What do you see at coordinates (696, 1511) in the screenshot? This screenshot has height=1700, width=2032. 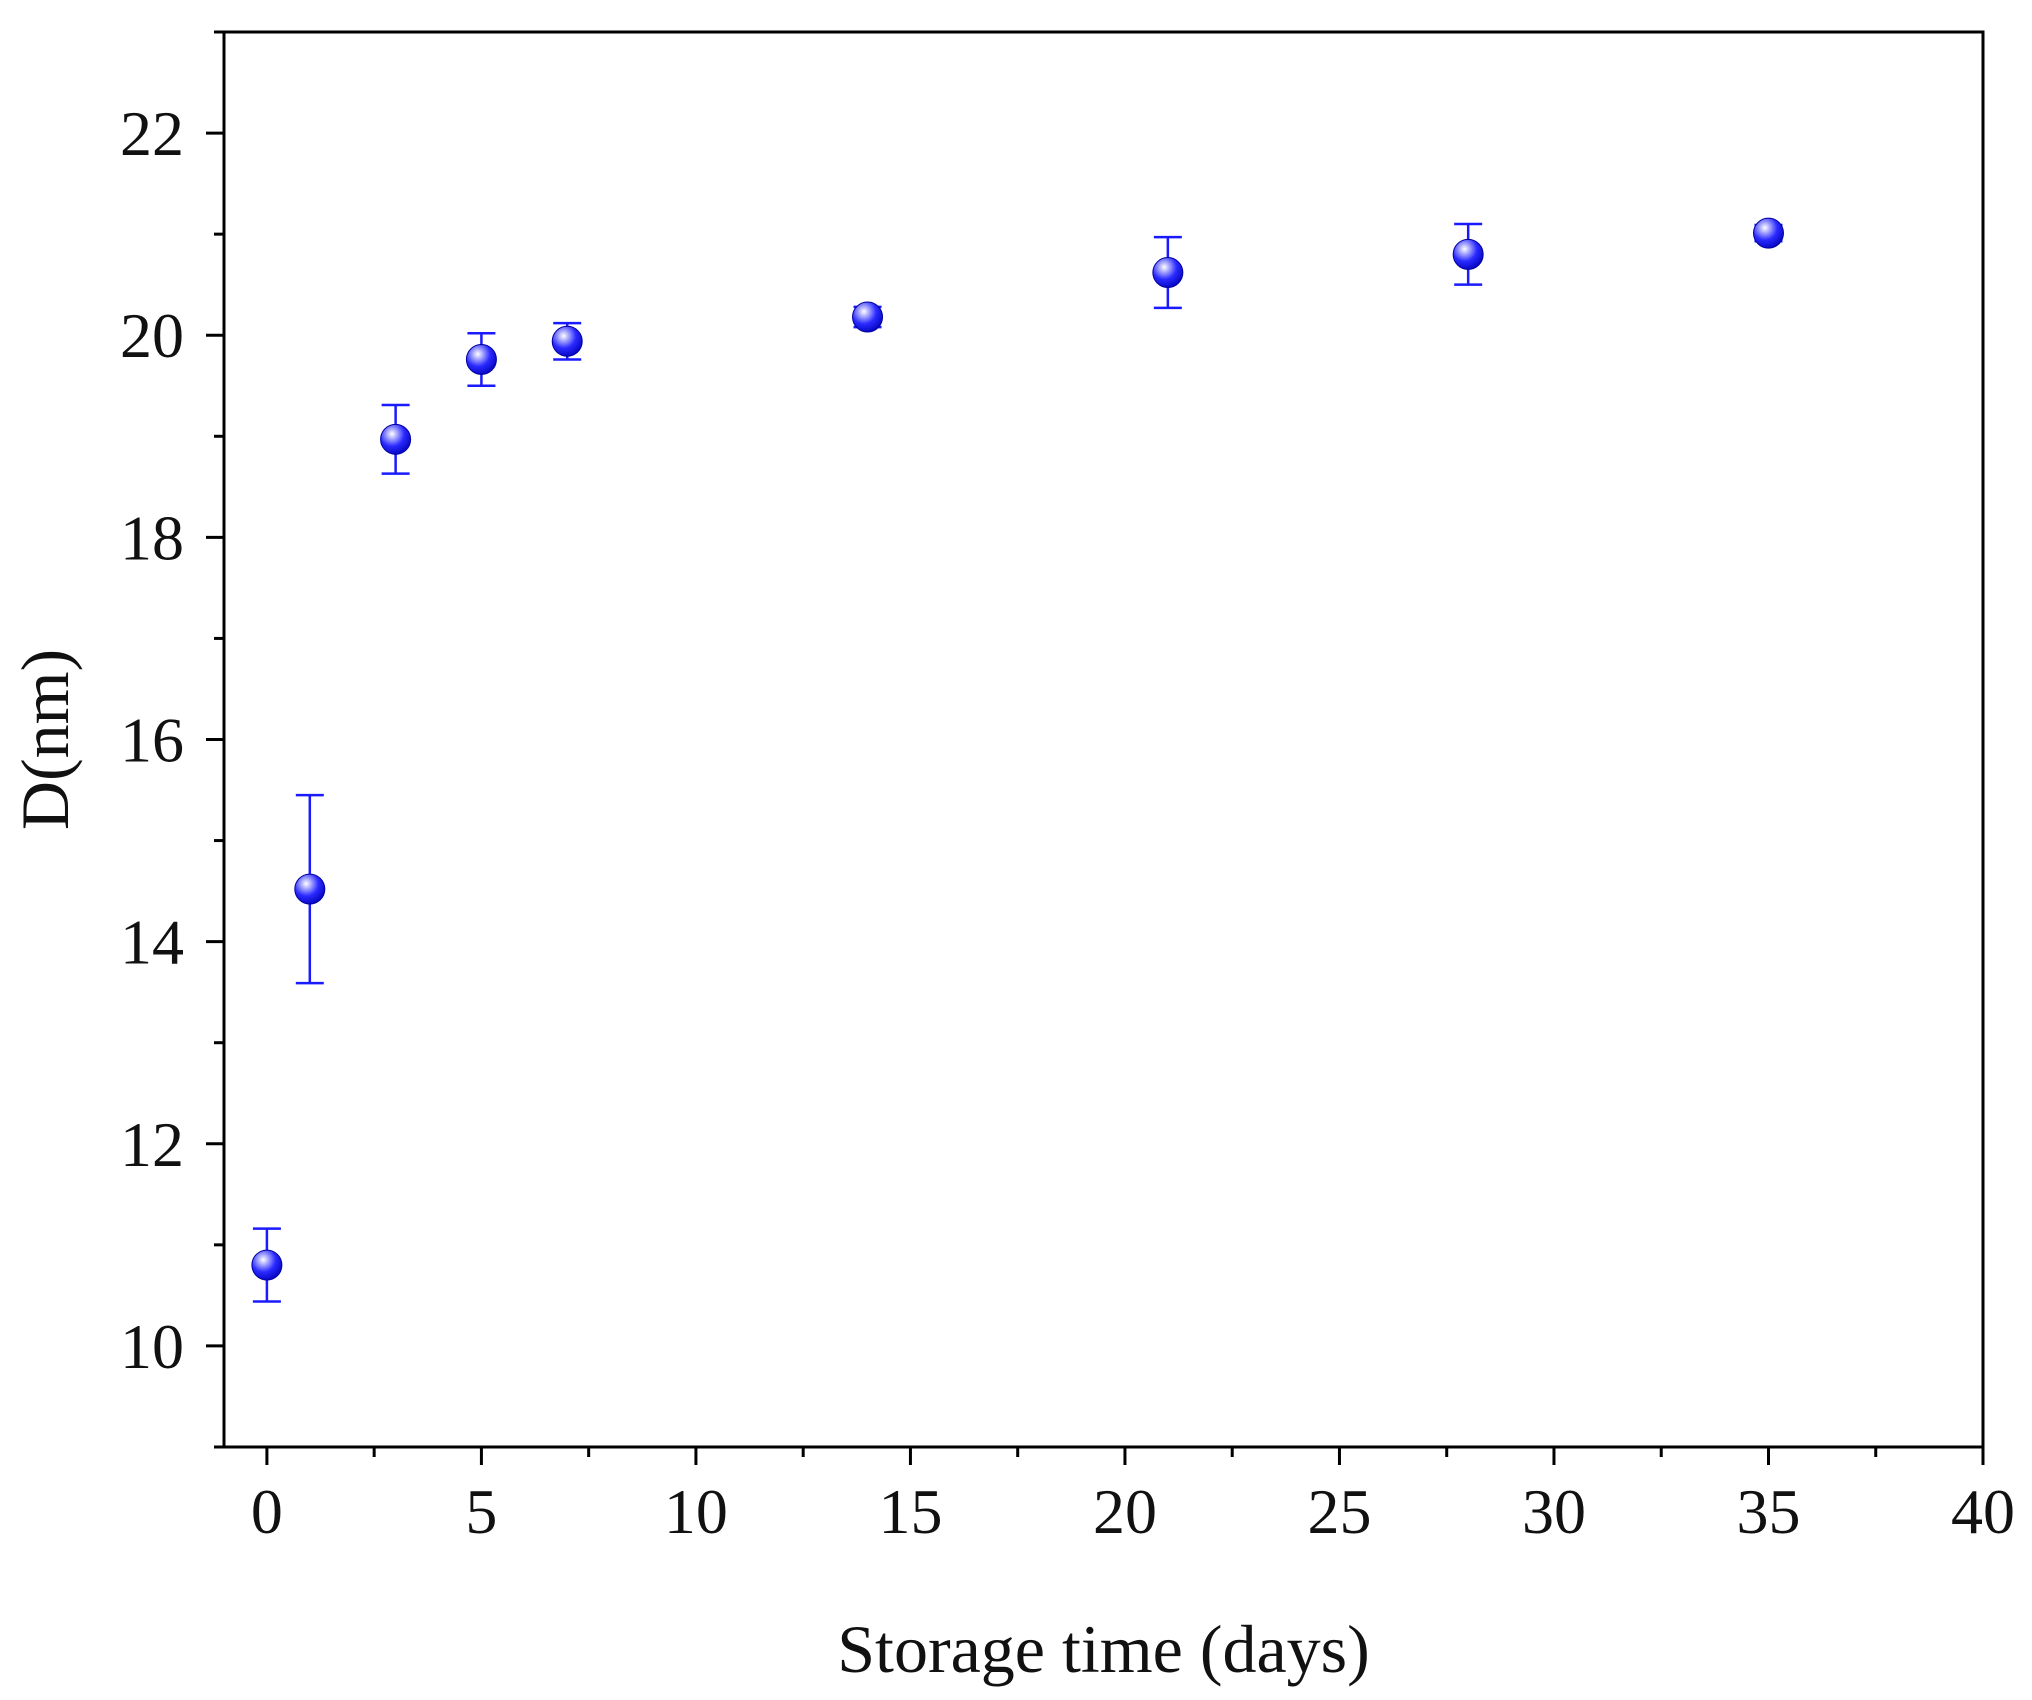 I see `x-tick-label: 10` at bounding box center [696, 1511].